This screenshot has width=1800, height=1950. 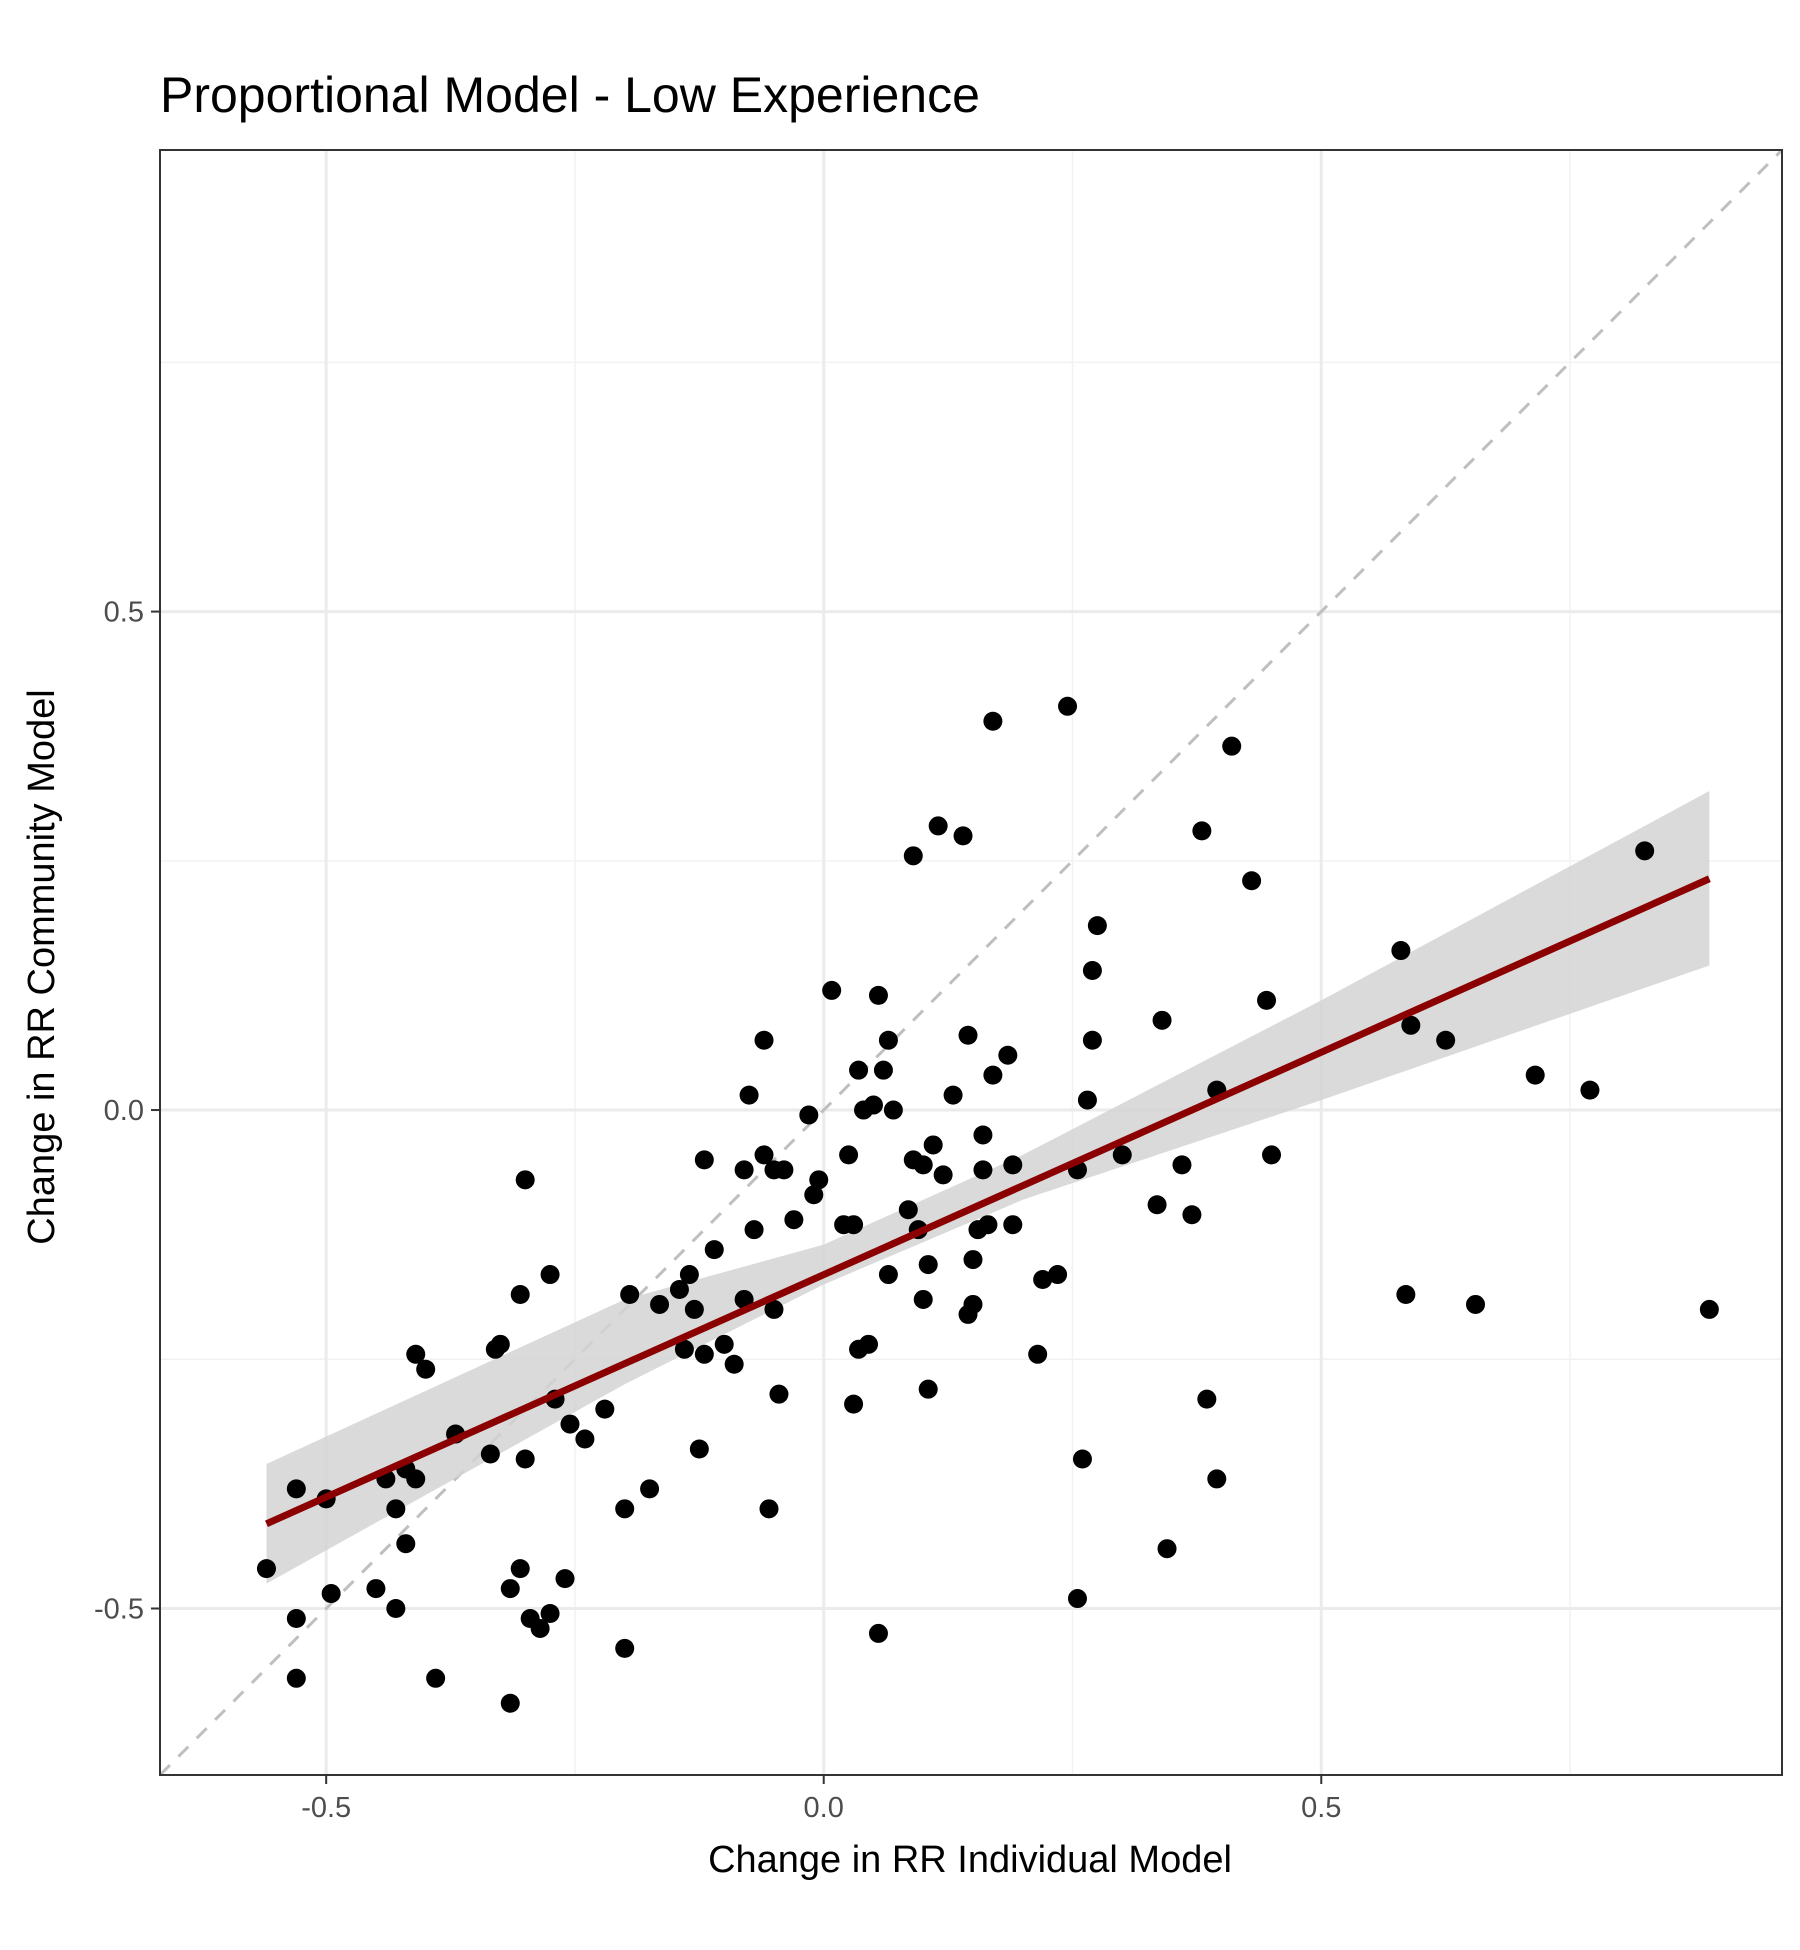 What do you see at coordinates (824, 1808) in the screenshot?
I see `x-tick-label: 0.0` at bounding box center [824, 1808].